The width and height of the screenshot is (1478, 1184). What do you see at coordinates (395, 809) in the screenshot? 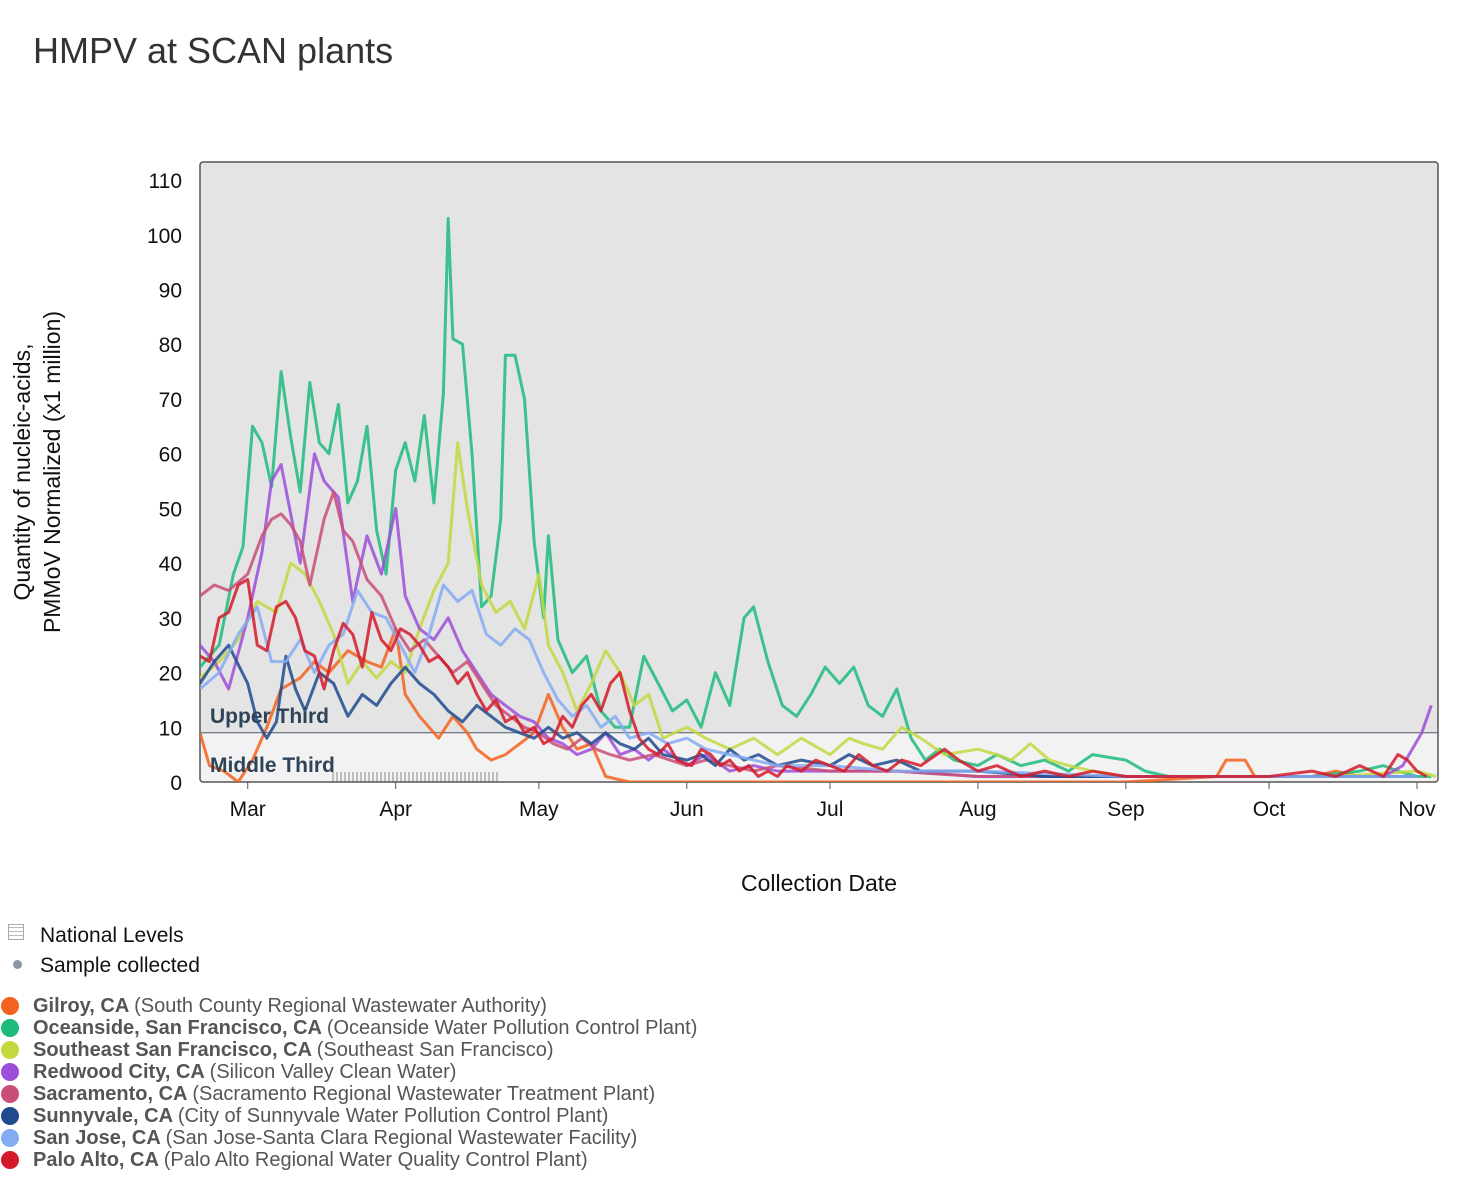
I see `x-tick-label: Apr` at bounding box center [395, 809].